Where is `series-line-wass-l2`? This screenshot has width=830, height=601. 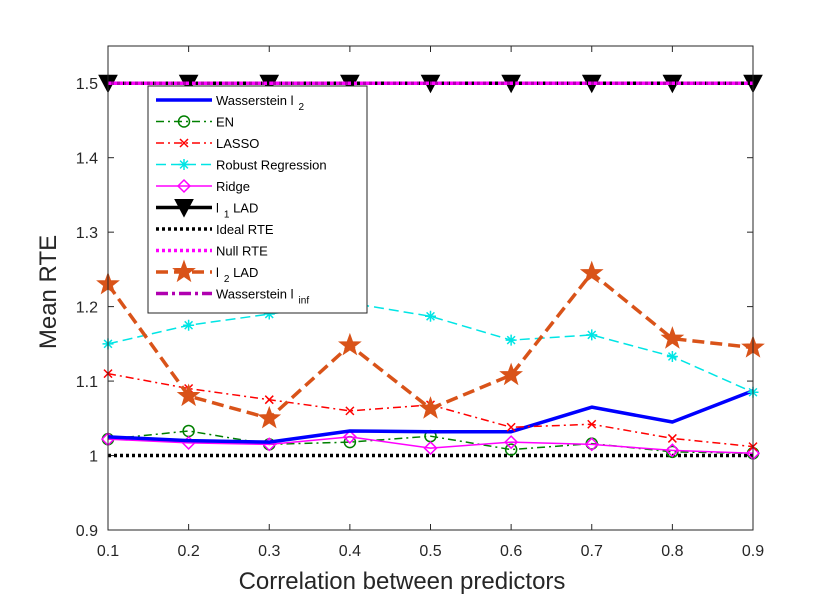
series-line-wass-l2 is located at coordinates (430, 416).